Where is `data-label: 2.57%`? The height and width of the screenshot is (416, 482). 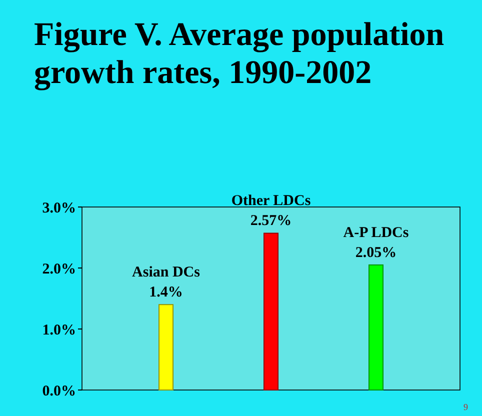 data-label: 2.57% is located at coordinates (271, 221).